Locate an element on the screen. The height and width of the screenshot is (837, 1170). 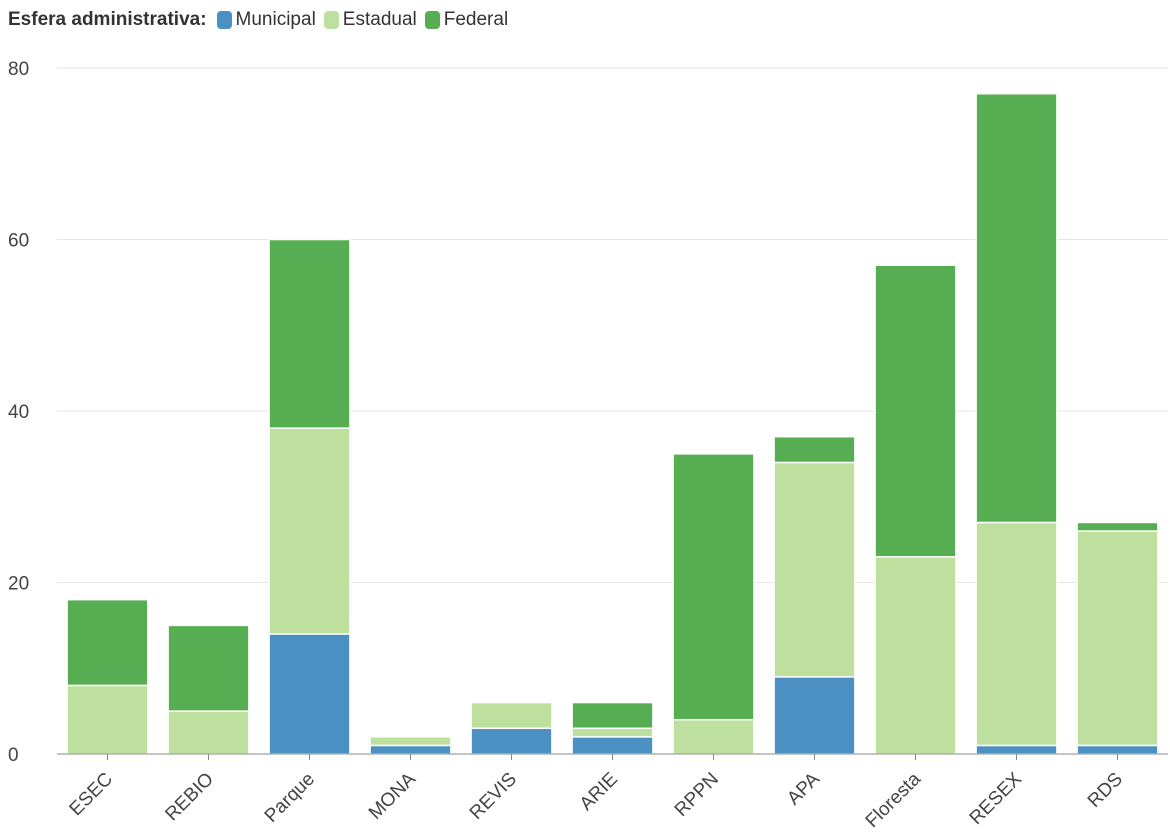
y-tick-label-20: 20 is located at coordinates (18, 584).